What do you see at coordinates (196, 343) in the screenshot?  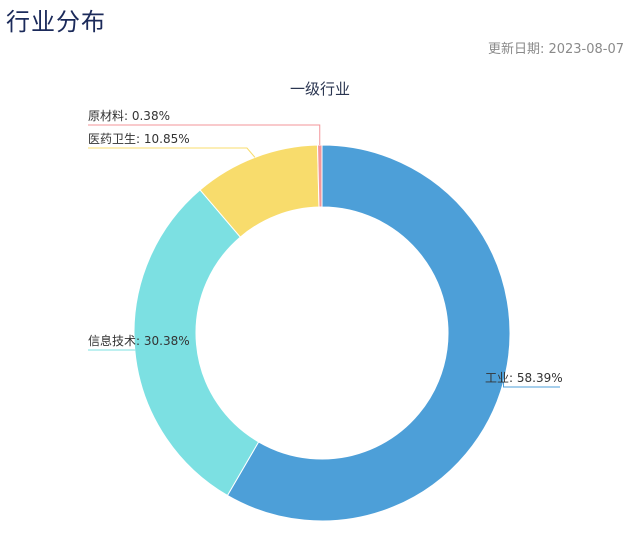 I see `slice-信息技术` at bounding box center [196, 343].